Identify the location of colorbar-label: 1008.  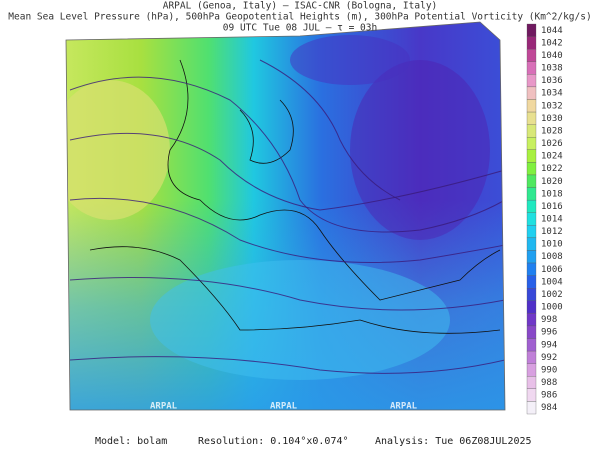
(552, 257).